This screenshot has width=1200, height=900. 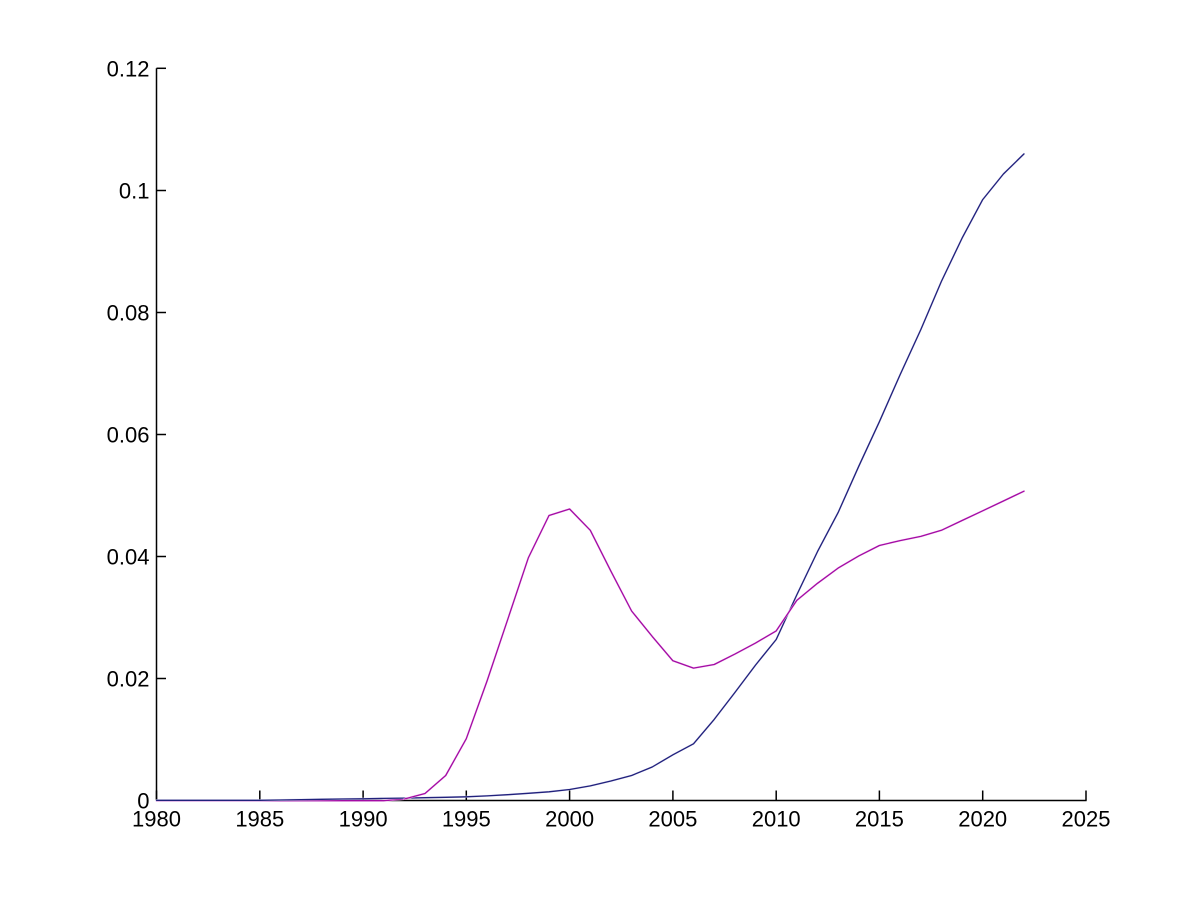 What do you see at coordinates (569, 819) in the screenshot?
I see `svg-text: 2000` at bounding box center [569, 819].